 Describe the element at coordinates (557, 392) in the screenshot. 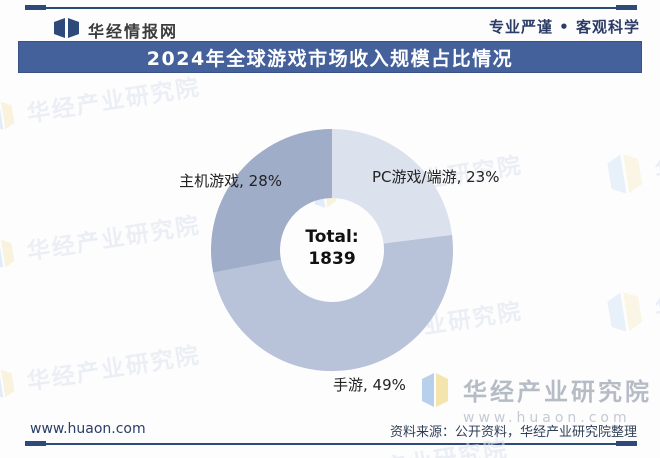

I see `watermark-name: 华经产业研究院` at that location.